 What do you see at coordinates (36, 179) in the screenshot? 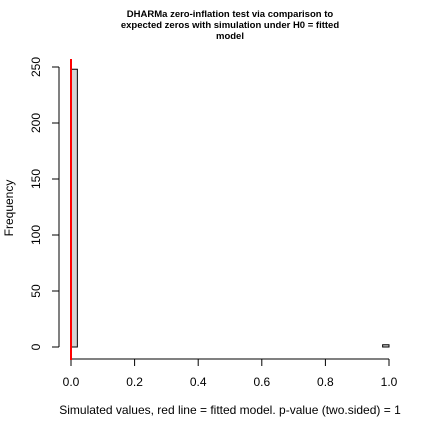
I see `y-tick-label-3: 150` at bounding box center [36, 179].